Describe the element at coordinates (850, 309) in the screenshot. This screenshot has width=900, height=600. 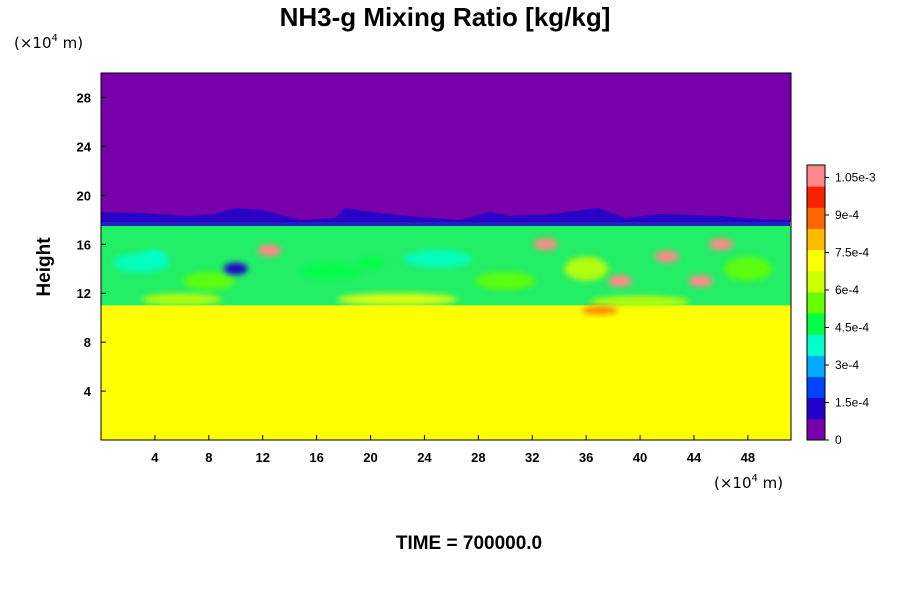
I see `colorbar-ticks: 0 1.5e-4 3e-4 4.5e-4 6e-4 7.5e-4 9e-4 1.05e-3` at that location.